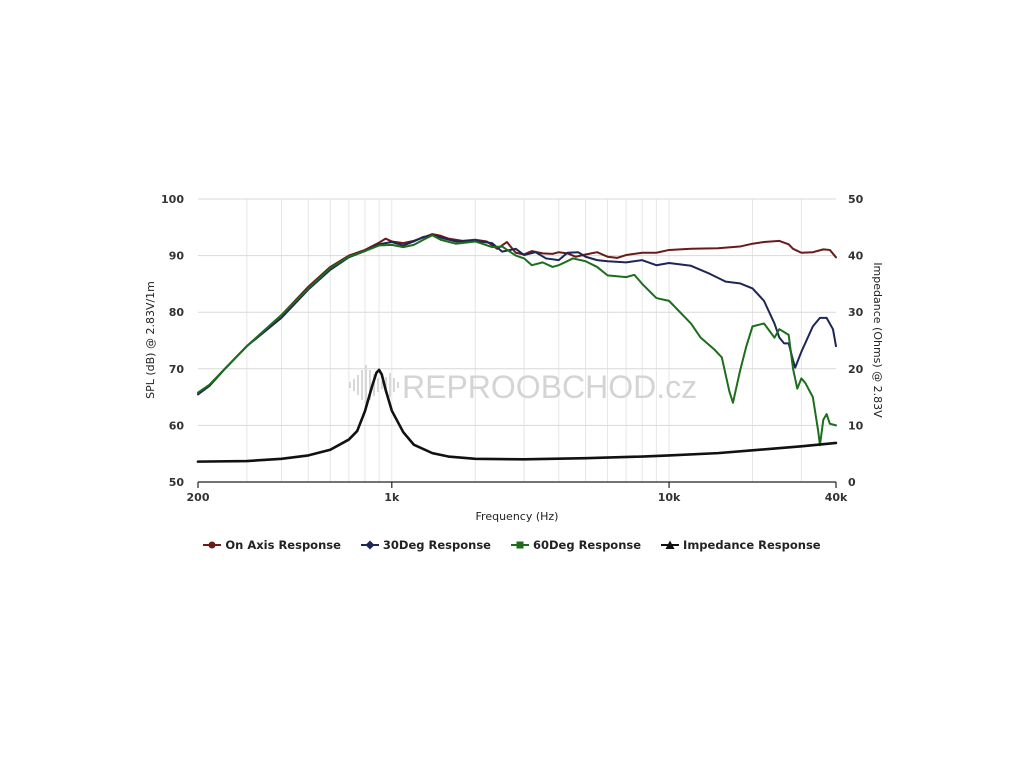 Image resolution: width=1024 pixels, height=768 pixels. Describe the element at coordinates (587, 545) in the screenshot. I see `legend-label: 60Deg Response` at that location.